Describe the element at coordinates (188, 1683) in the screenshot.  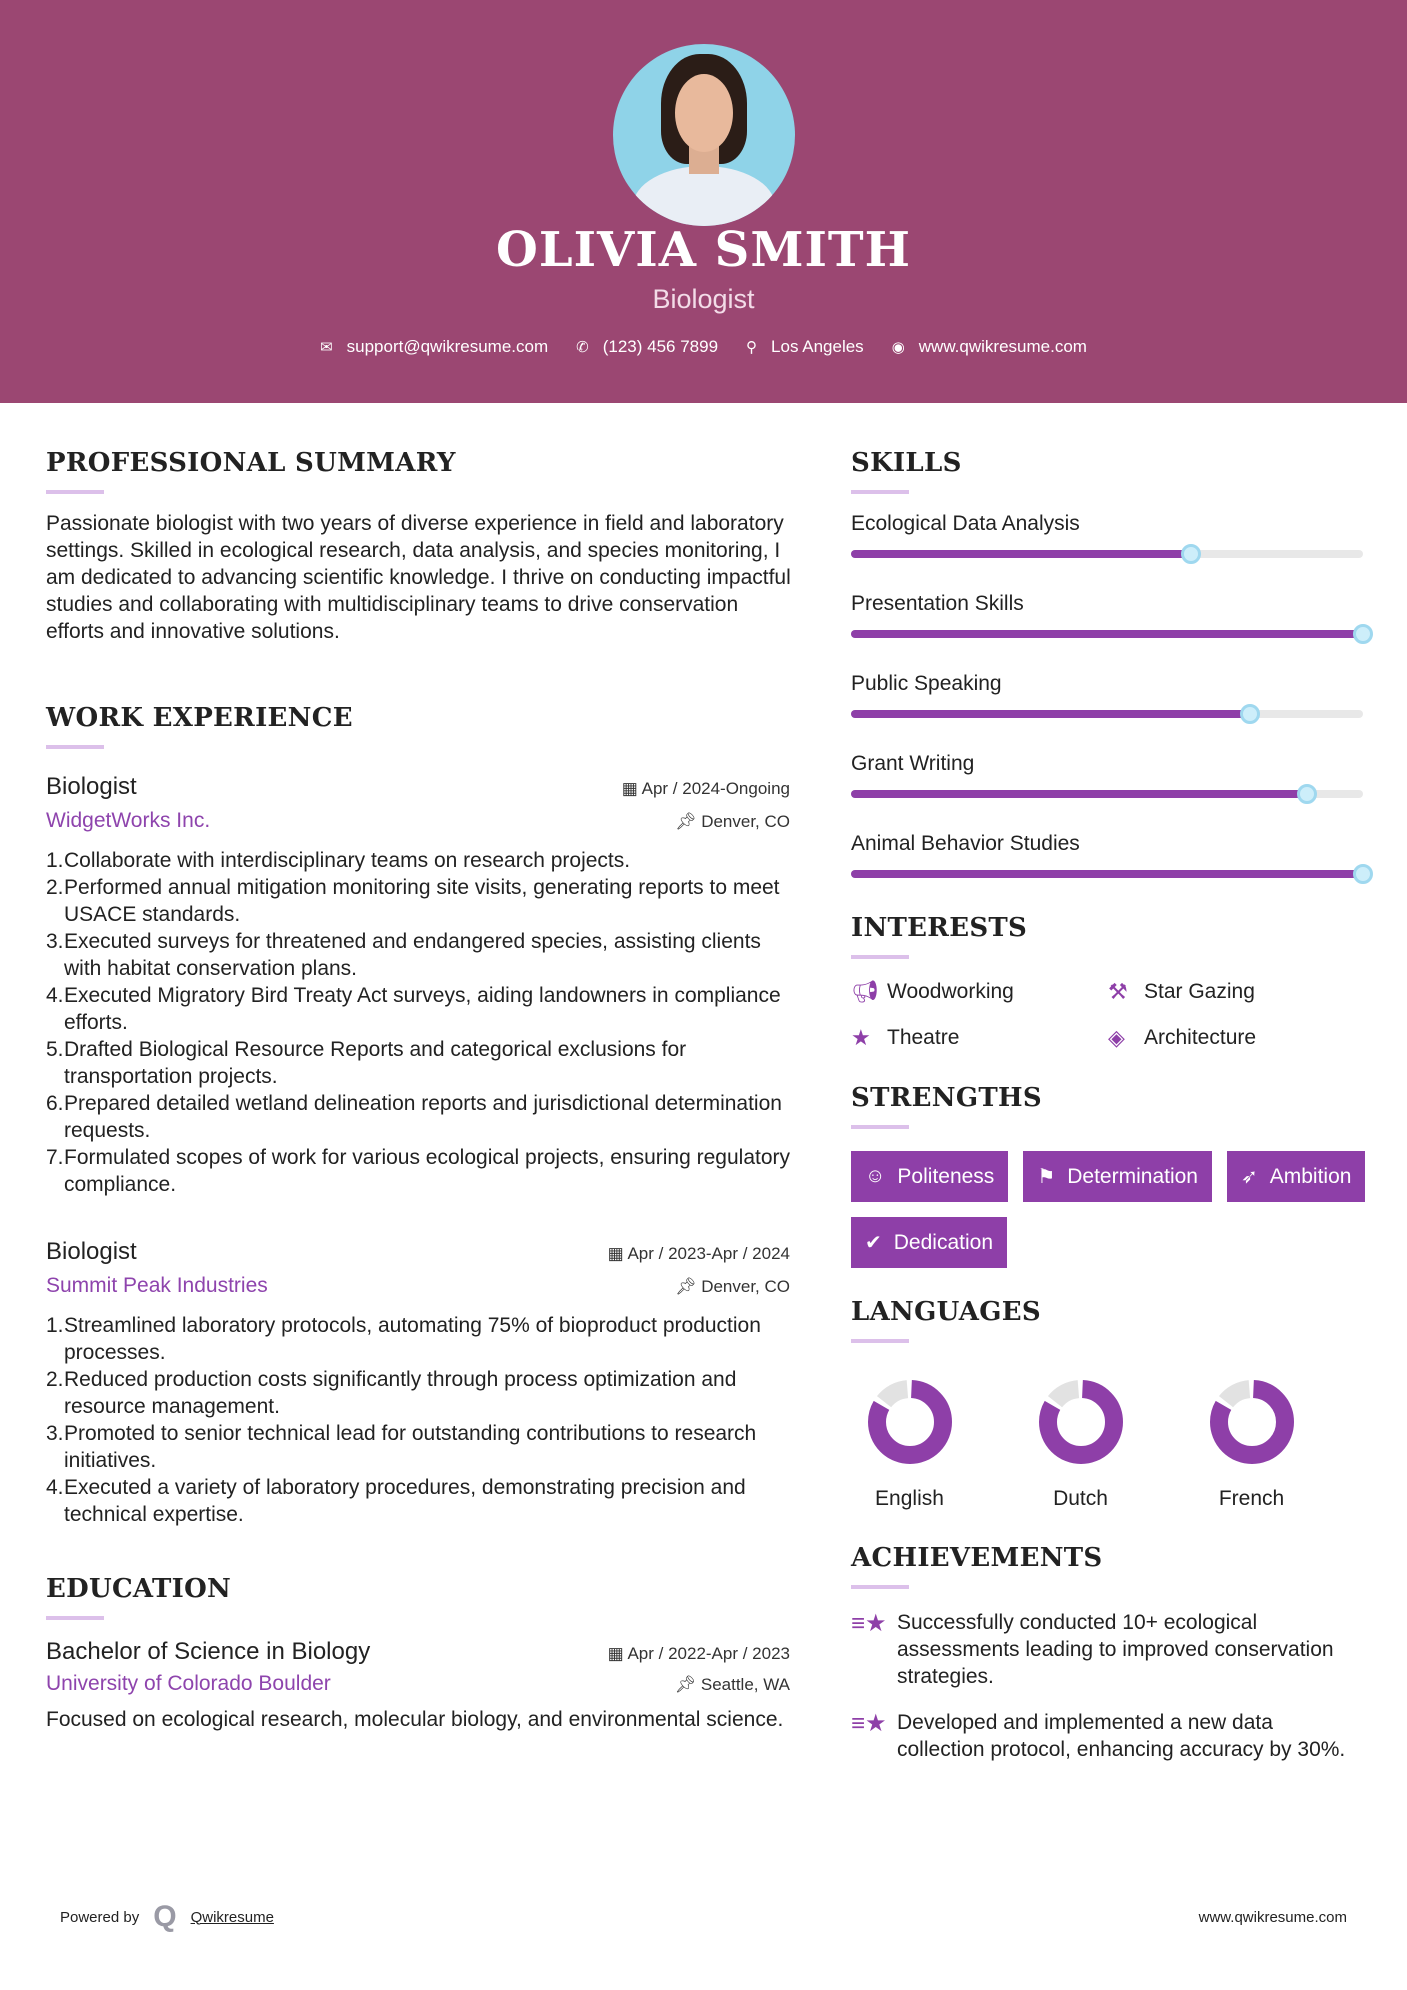
I see `school-name: University of Colorado Boulder` at that location.